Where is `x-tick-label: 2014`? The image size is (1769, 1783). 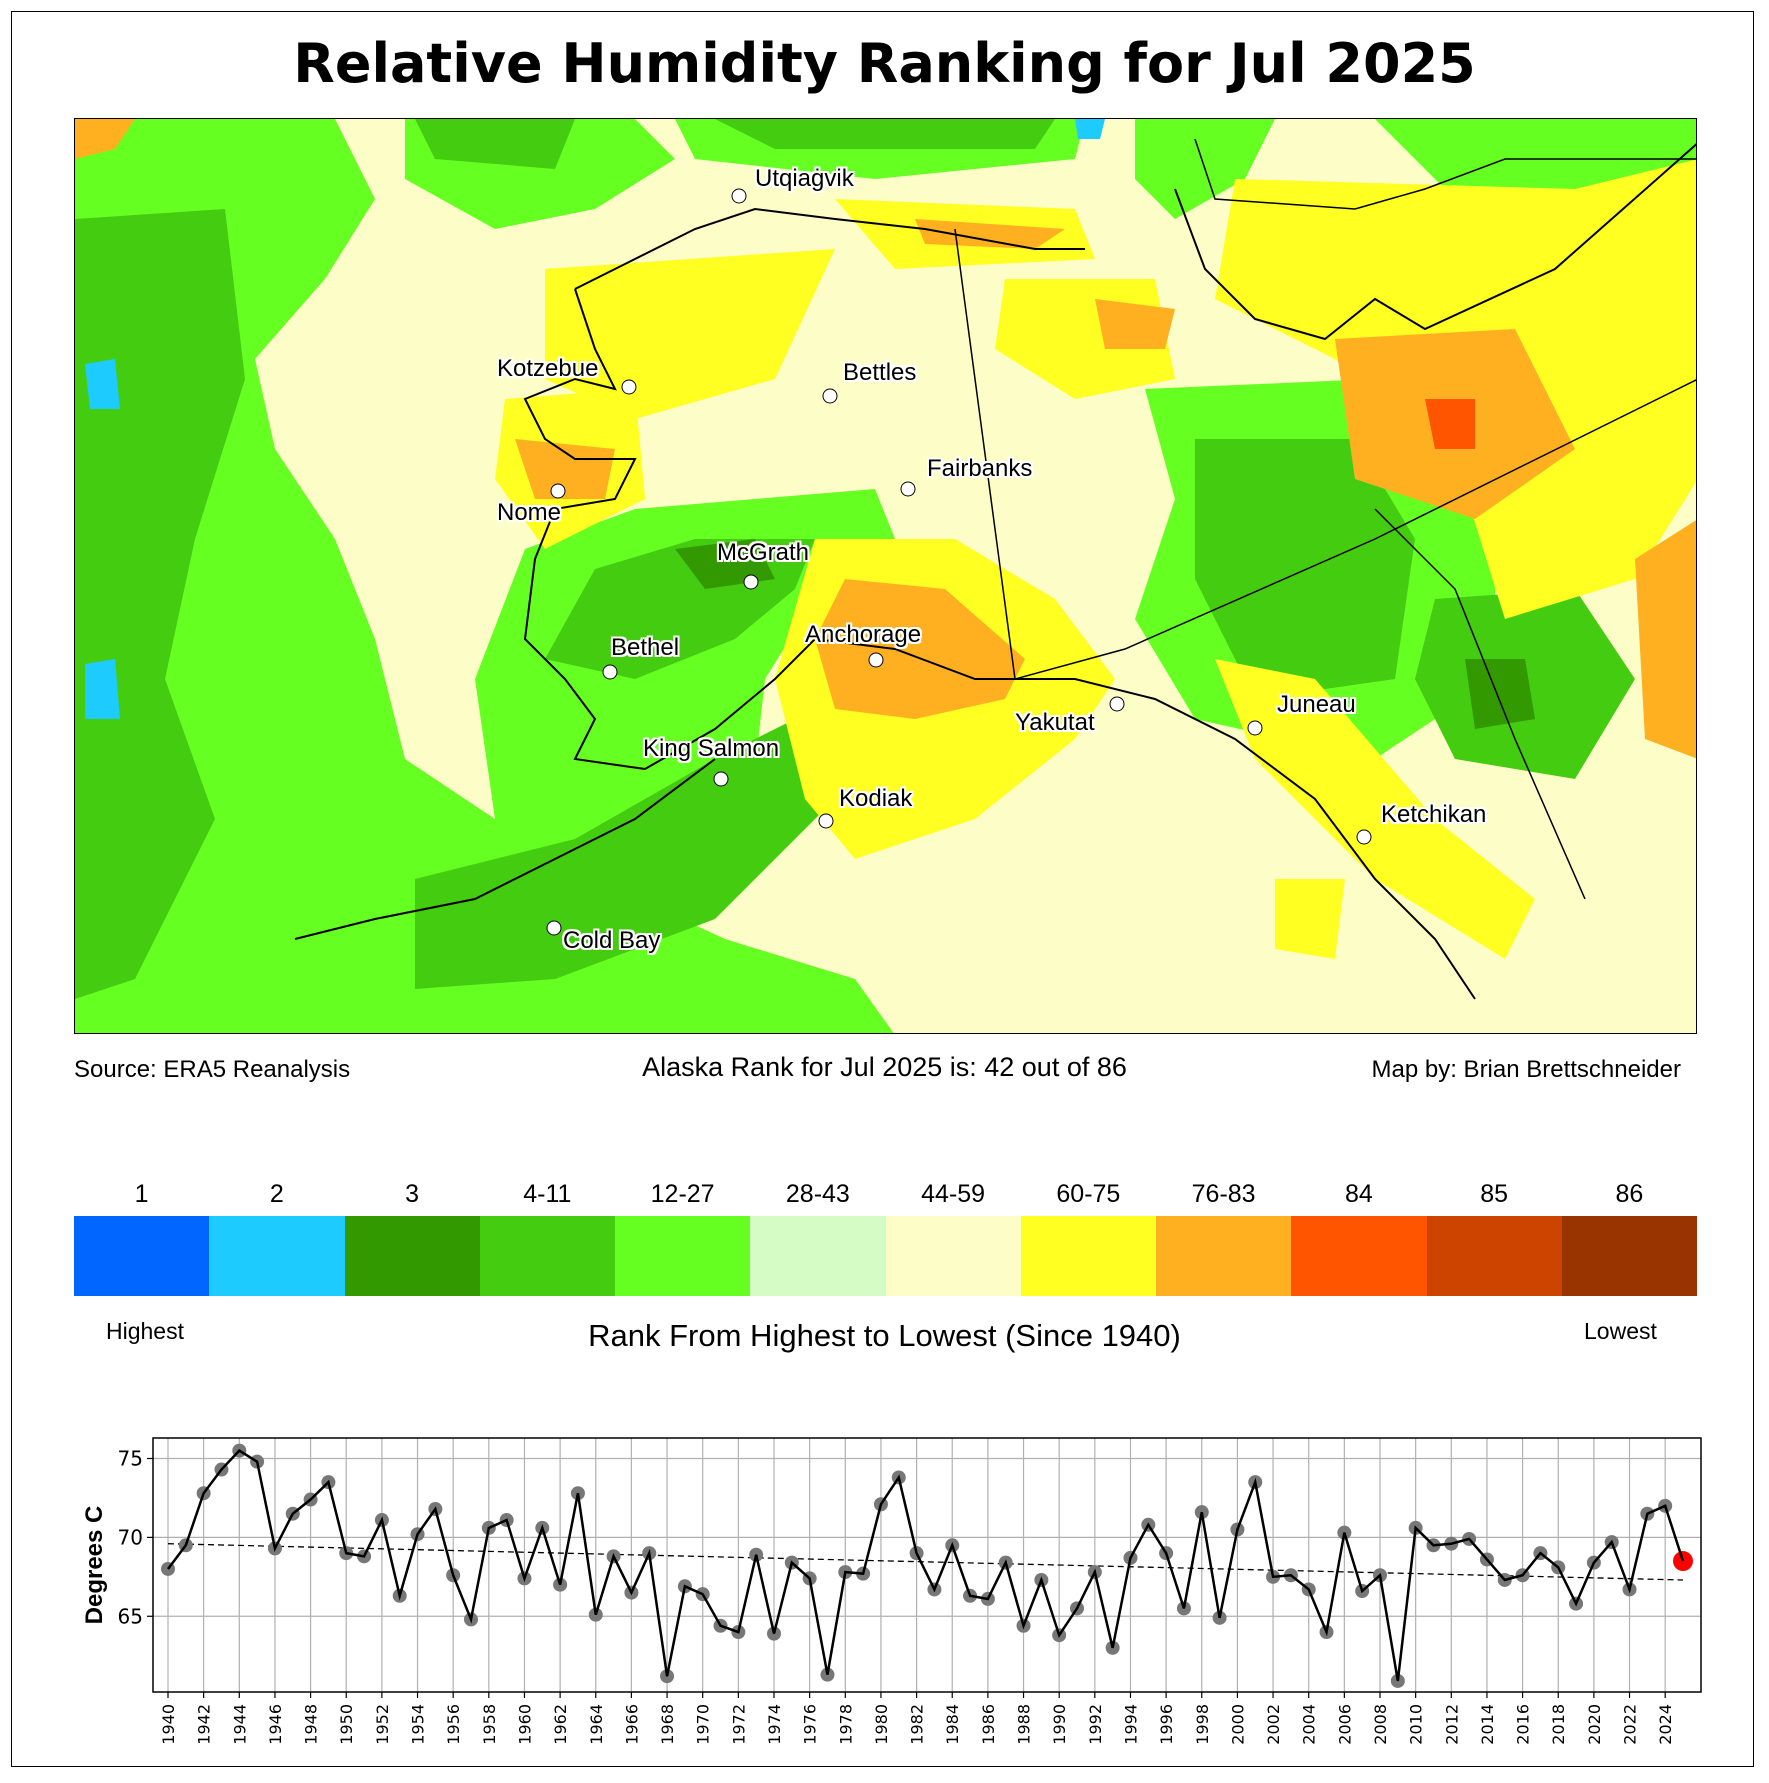 x-tick-label: 2014 is located at coordinates (1487, 1724).